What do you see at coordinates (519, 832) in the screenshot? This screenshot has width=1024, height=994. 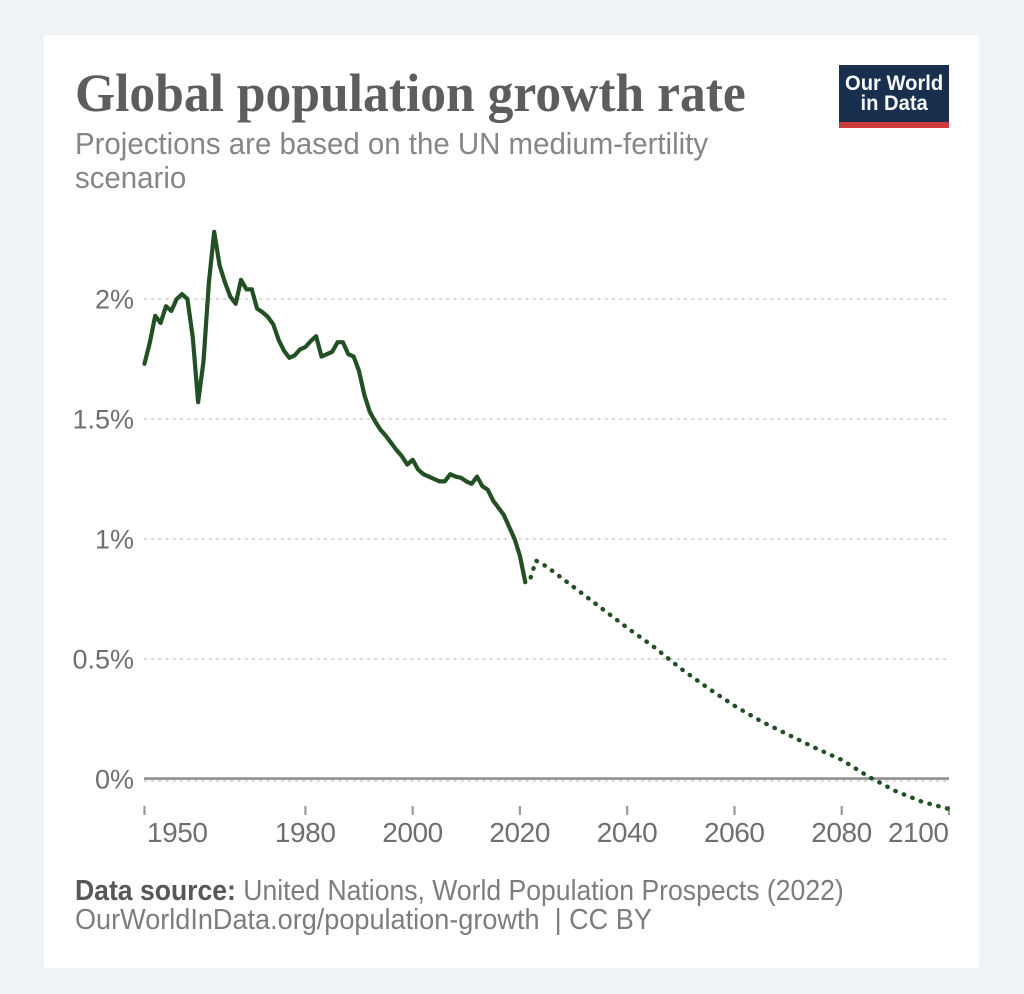 I see `svg-text: 2020` at bounding box center [519, 832].